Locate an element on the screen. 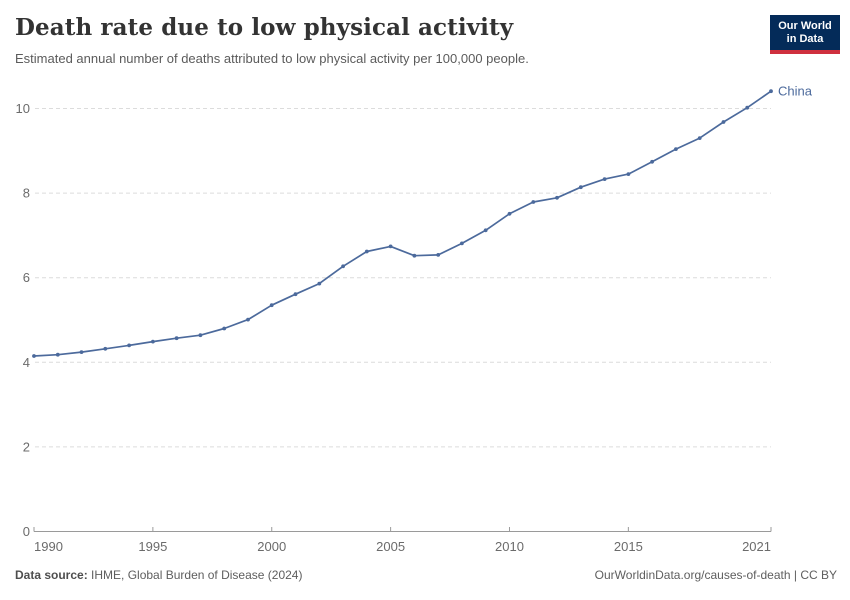 The height and width of the screenshot is (600, 850). x-axis-tick-label: 1990 is located at coordinates (48, 546).